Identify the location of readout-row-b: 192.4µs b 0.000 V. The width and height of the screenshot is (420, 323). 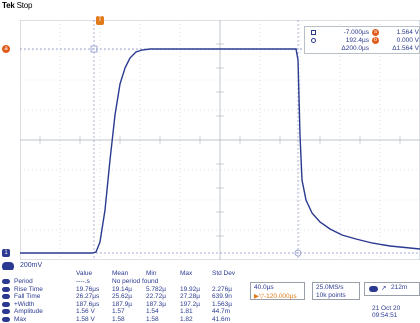
(362, 41).